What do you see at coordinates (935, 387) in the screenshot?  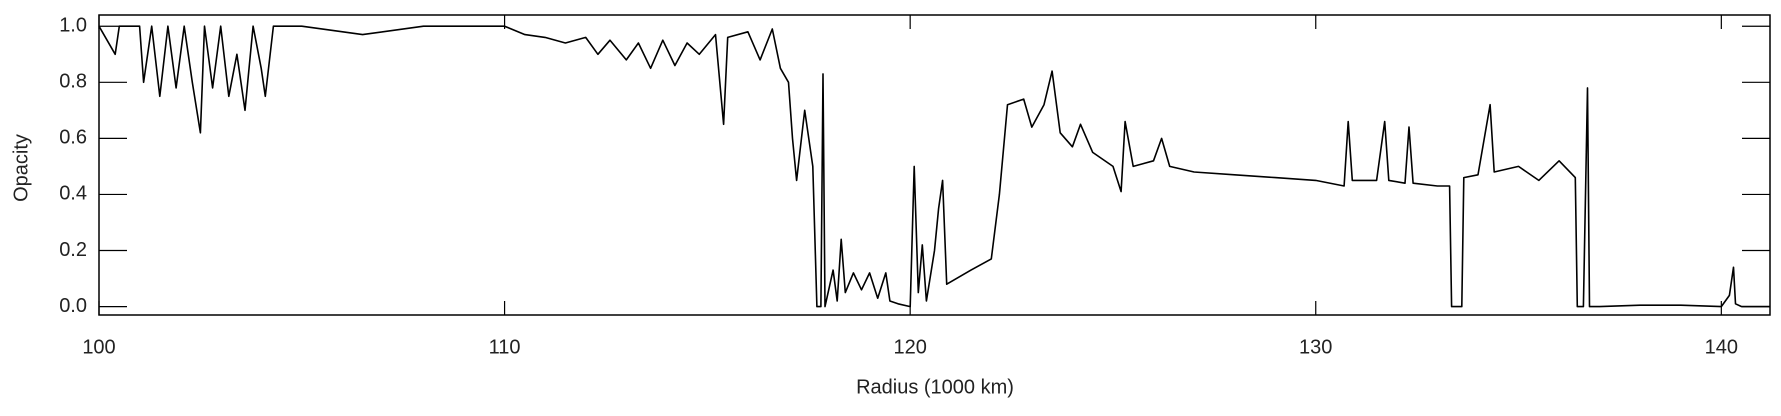 I see `x-axis-label: Radius (1000 km)` at bounding box center [935, 387].